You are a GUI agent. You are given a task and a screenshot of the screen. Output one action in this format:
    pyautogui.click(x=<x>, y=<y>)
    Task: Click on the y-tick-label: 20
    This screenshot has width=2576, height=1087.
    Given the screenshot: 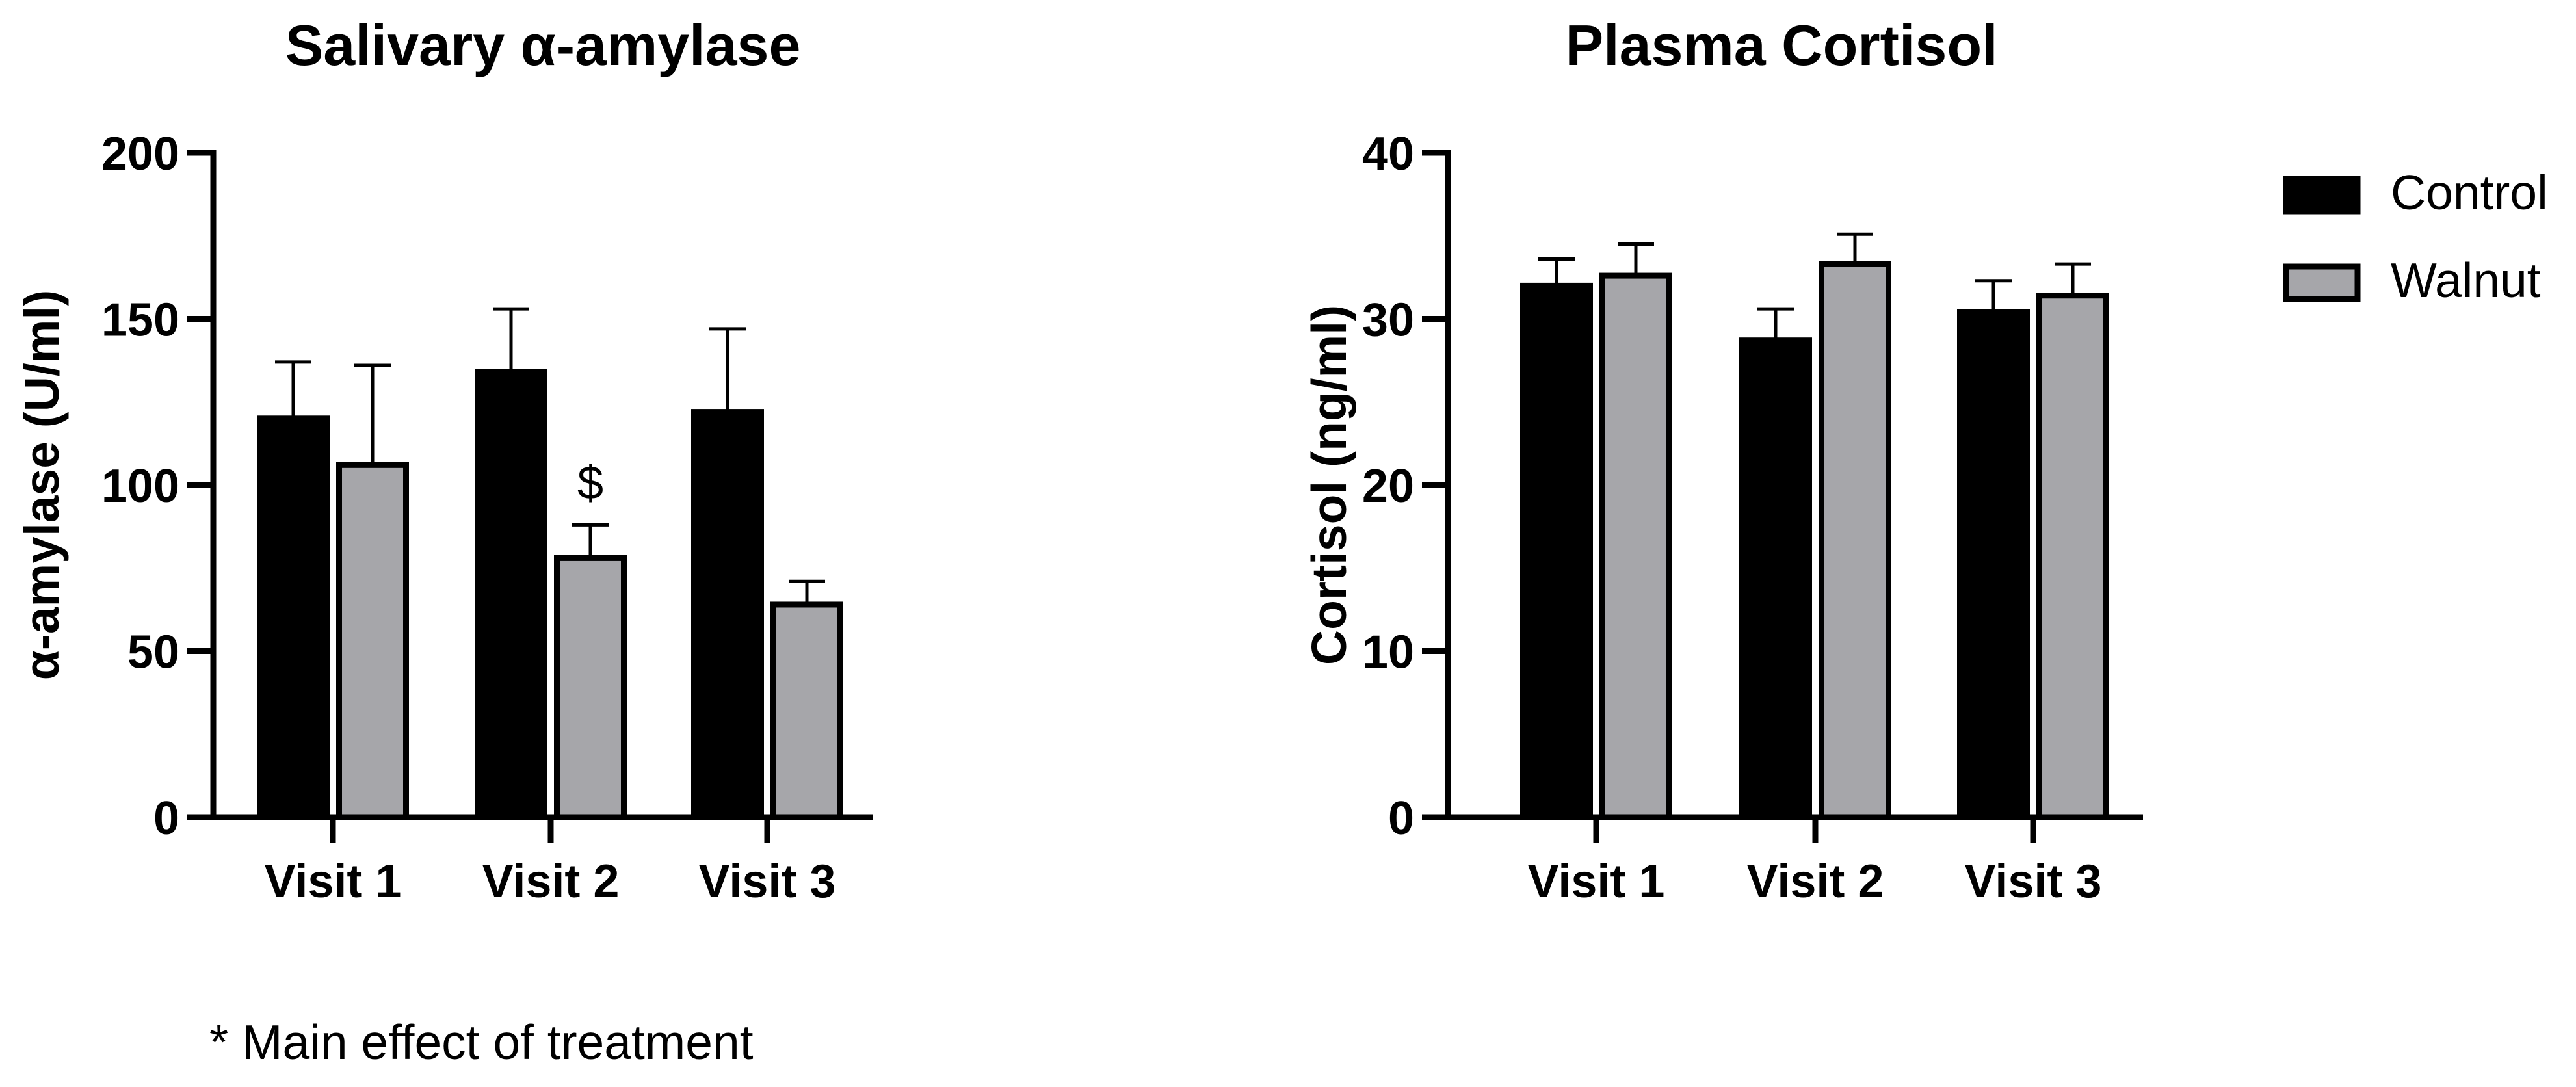 What is the action you would take?
    pyautogui.click(x=1388, y=486)
    